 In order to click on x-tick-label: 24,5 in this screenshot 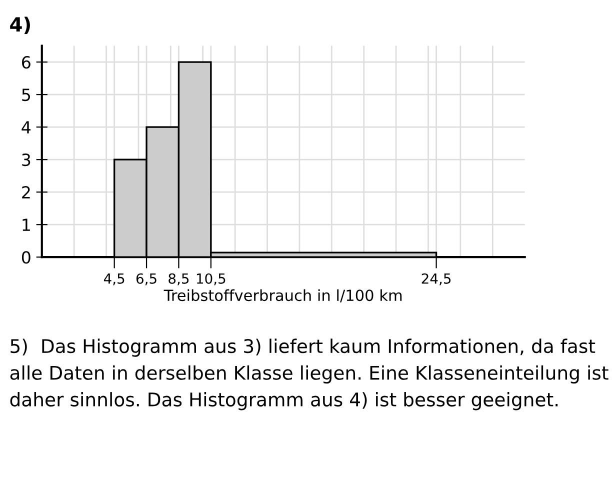, I will do `click(436, 279)`.